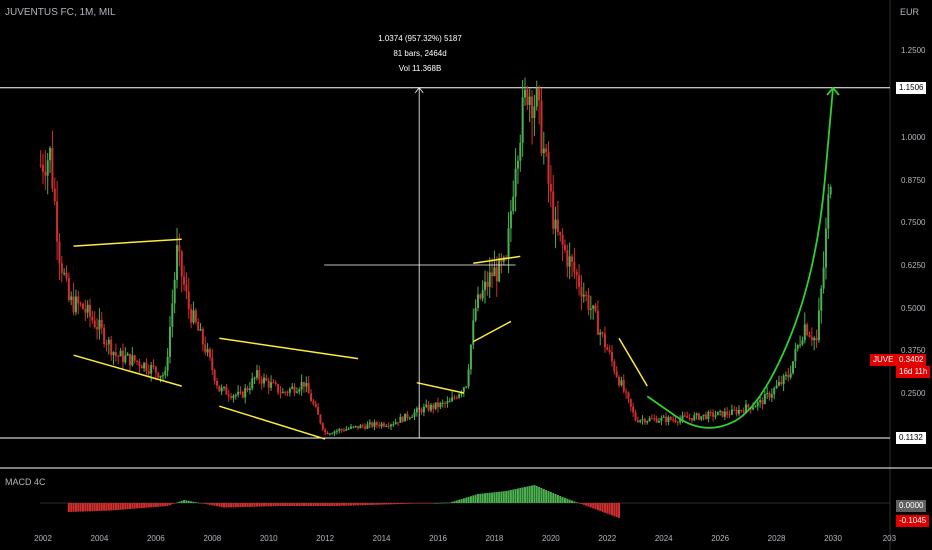 The width and height of the screenshot is (932, 550). Describe the element at coordinates (43, 538) in the screenshot. I see `time-tick-label: 2002` at that location.